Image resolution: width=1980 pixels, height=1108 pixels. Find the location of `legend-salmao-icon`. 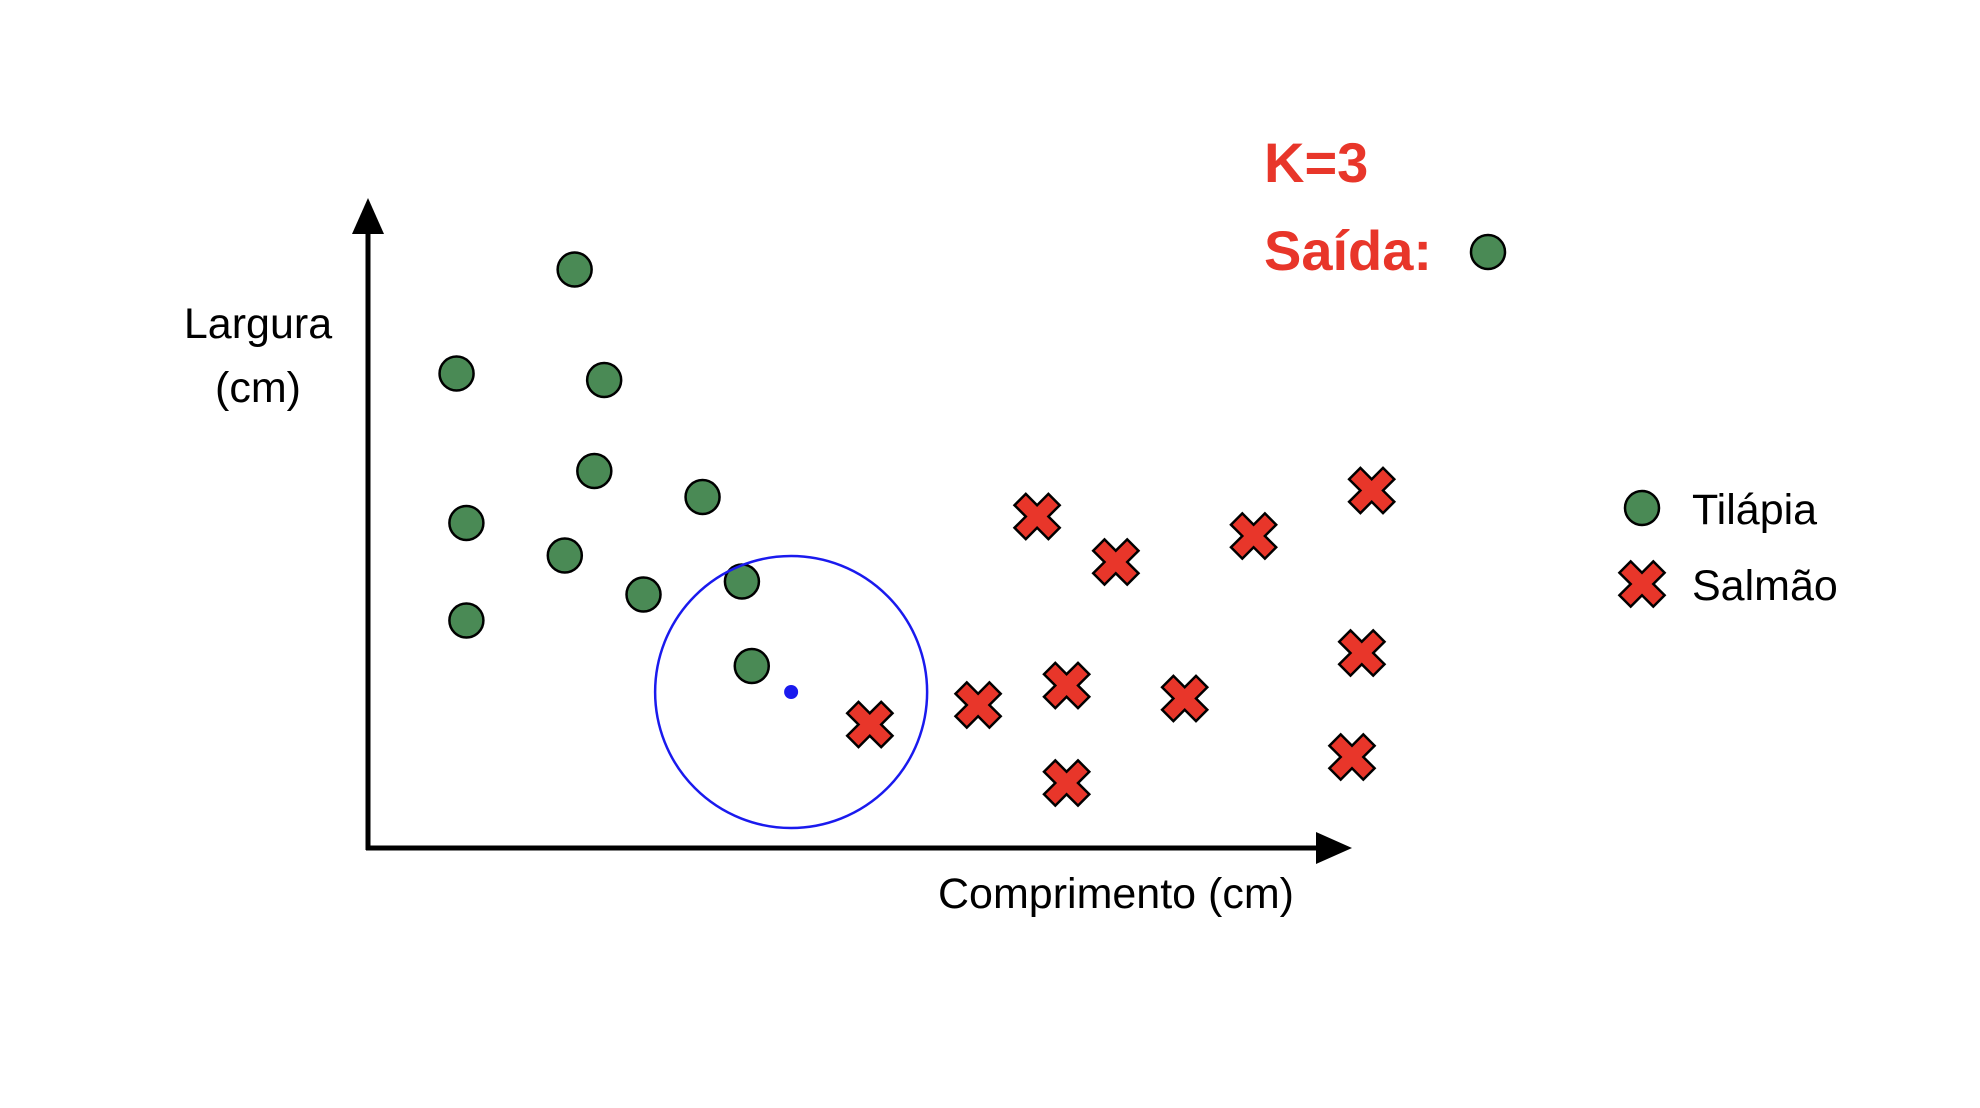

legend-salmao-icon is located at coordinates (1642, 584).